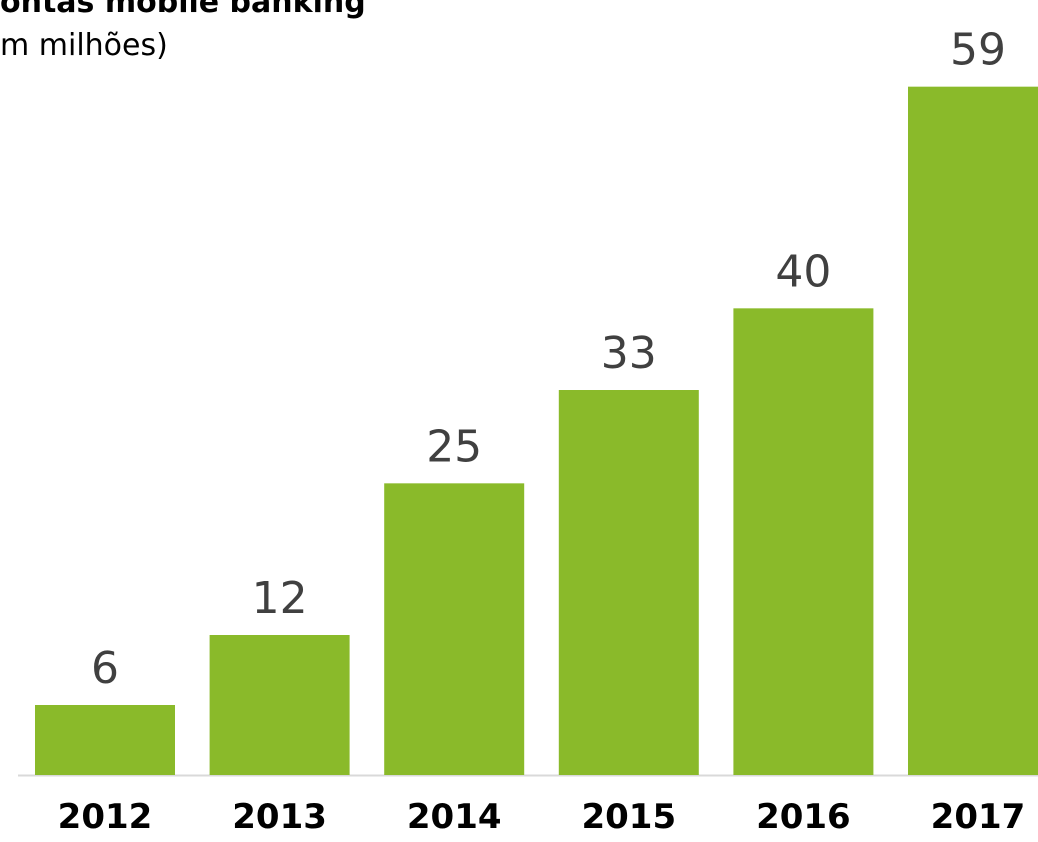 This screenshot has width=1038, height=842. Describe the element at coordinates (454, 446) in the screenshot. I see `value-label: 25` at that location.